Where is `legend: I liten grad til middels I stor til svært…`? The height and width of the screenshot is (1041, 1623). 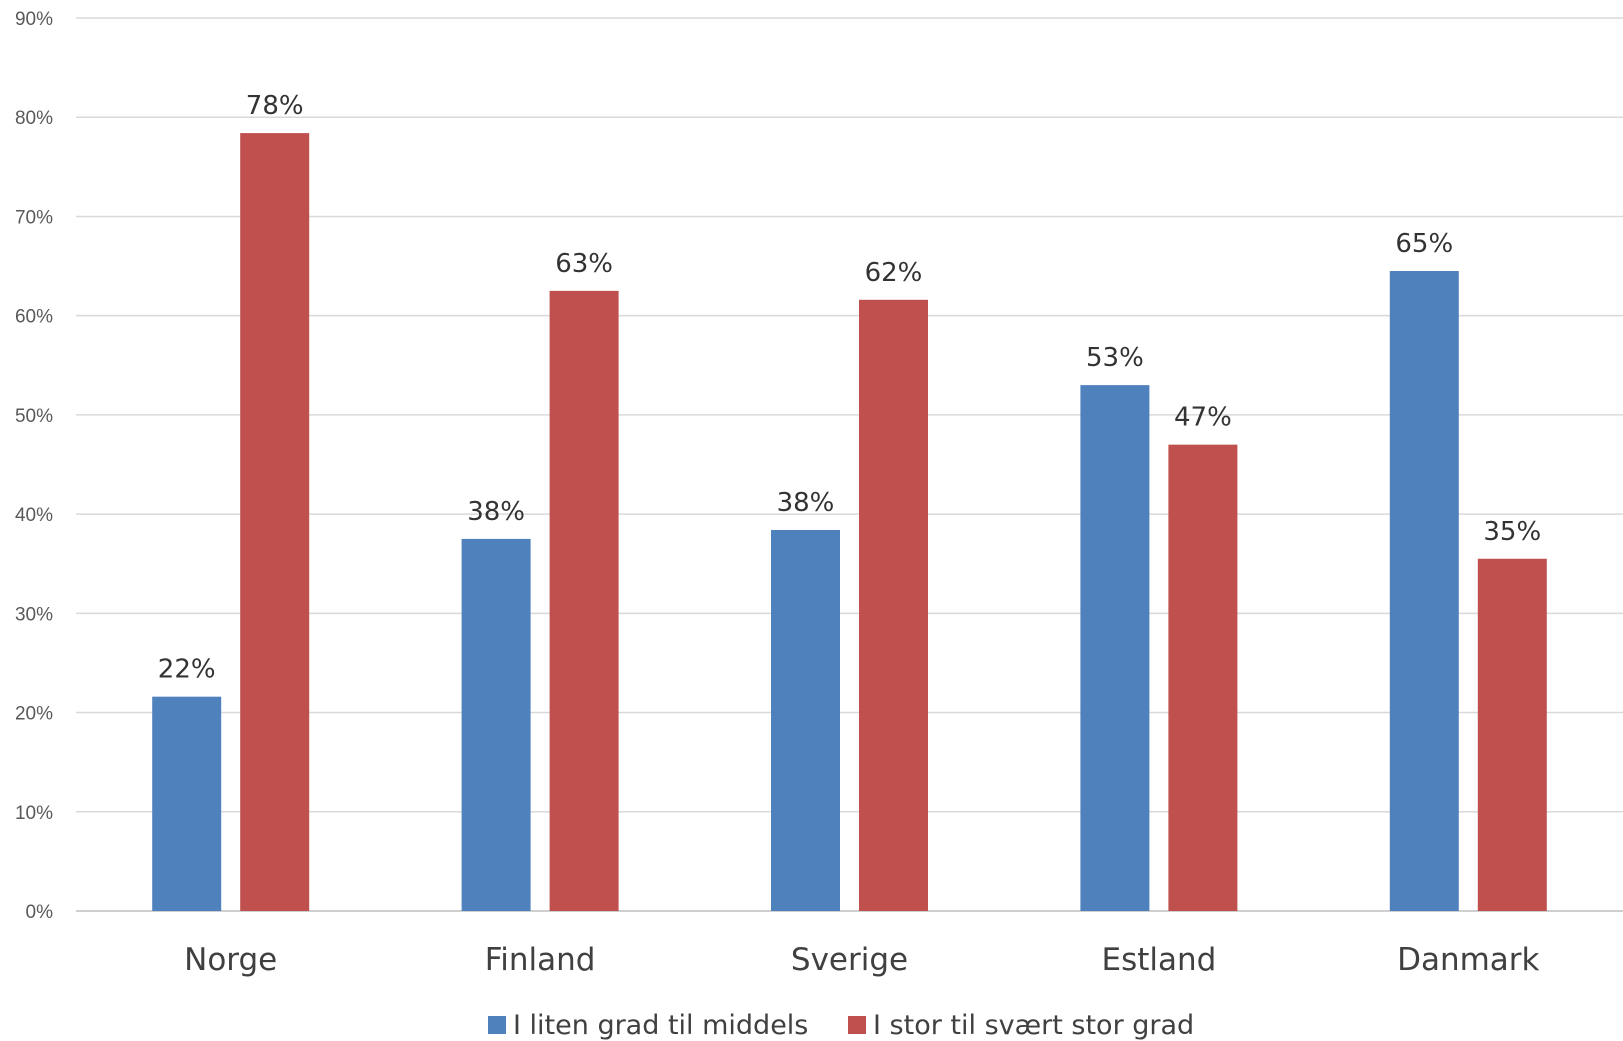 legend: I liten grad til middels I stor til svært… is located at coordinates (841, 1025).